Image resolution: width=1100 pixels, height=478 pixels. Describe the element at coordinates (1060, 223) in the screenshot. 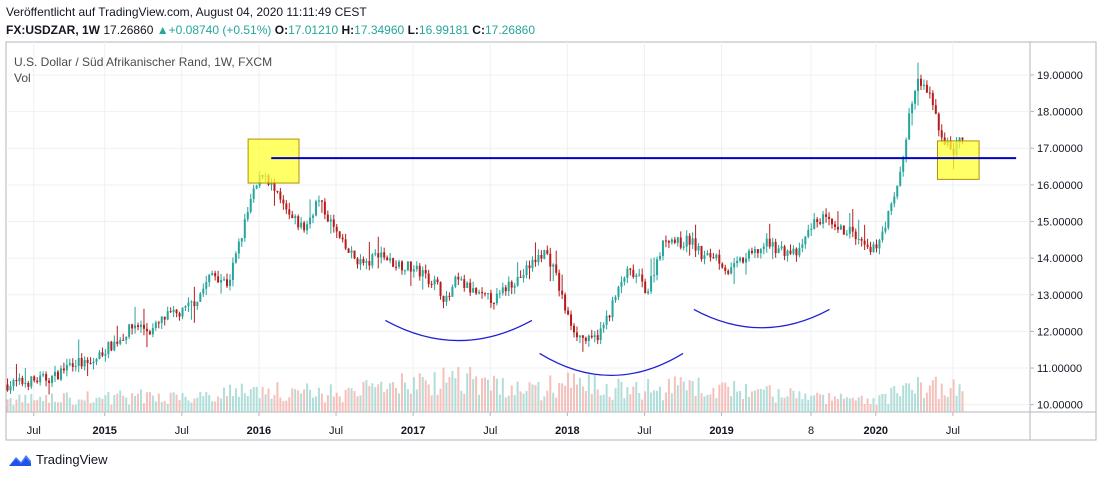

I see `price-tick-label: 15.00000` at that location.